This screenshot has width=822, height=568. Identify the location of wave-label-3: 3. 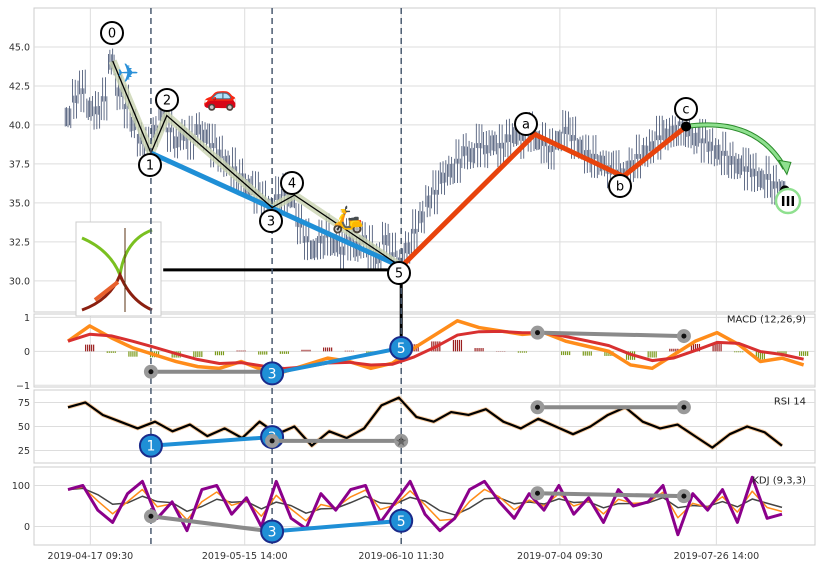
(271, 222).